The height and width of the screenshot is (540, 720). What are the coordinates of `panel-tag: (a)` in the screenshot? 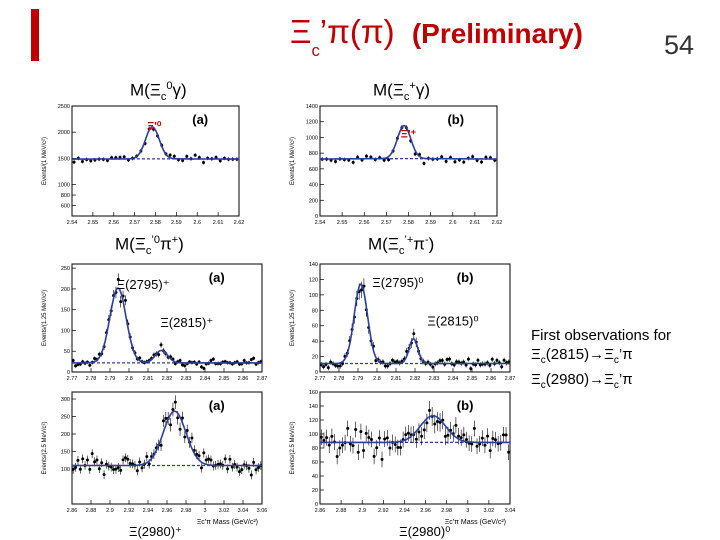 It's located at (217, 405).